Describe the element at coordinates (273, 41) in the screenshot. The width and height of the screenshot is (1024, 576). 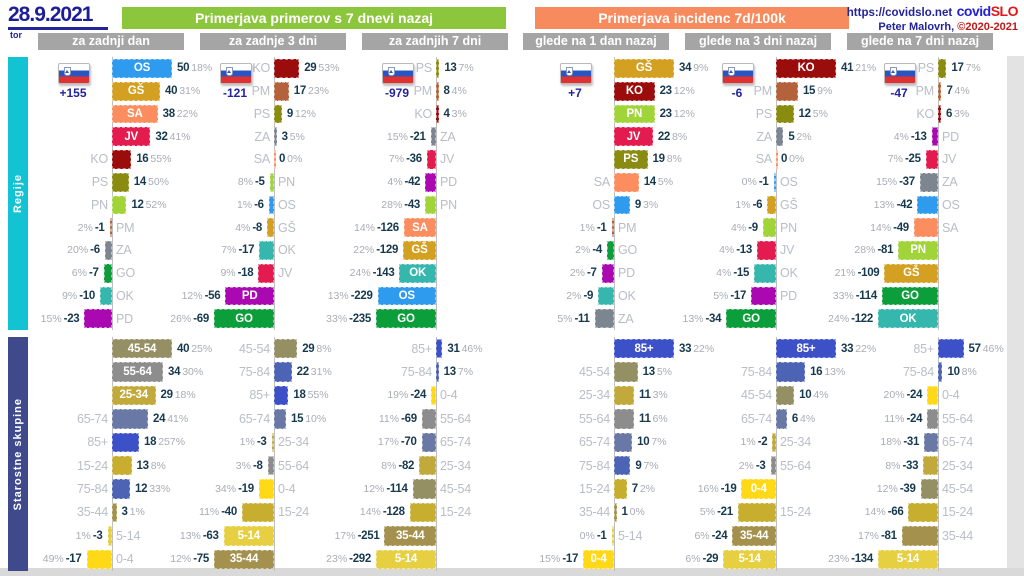
I see `period-header-2: za zadnje 3 dni` at that location.